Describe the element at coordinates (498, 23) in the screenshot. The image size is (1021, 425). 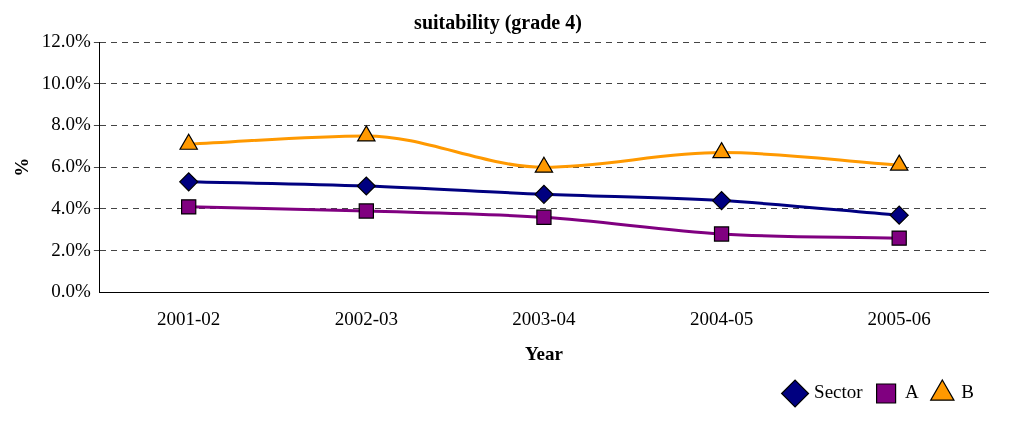
I see `chart-title: suitability (grade 4)` at that location.